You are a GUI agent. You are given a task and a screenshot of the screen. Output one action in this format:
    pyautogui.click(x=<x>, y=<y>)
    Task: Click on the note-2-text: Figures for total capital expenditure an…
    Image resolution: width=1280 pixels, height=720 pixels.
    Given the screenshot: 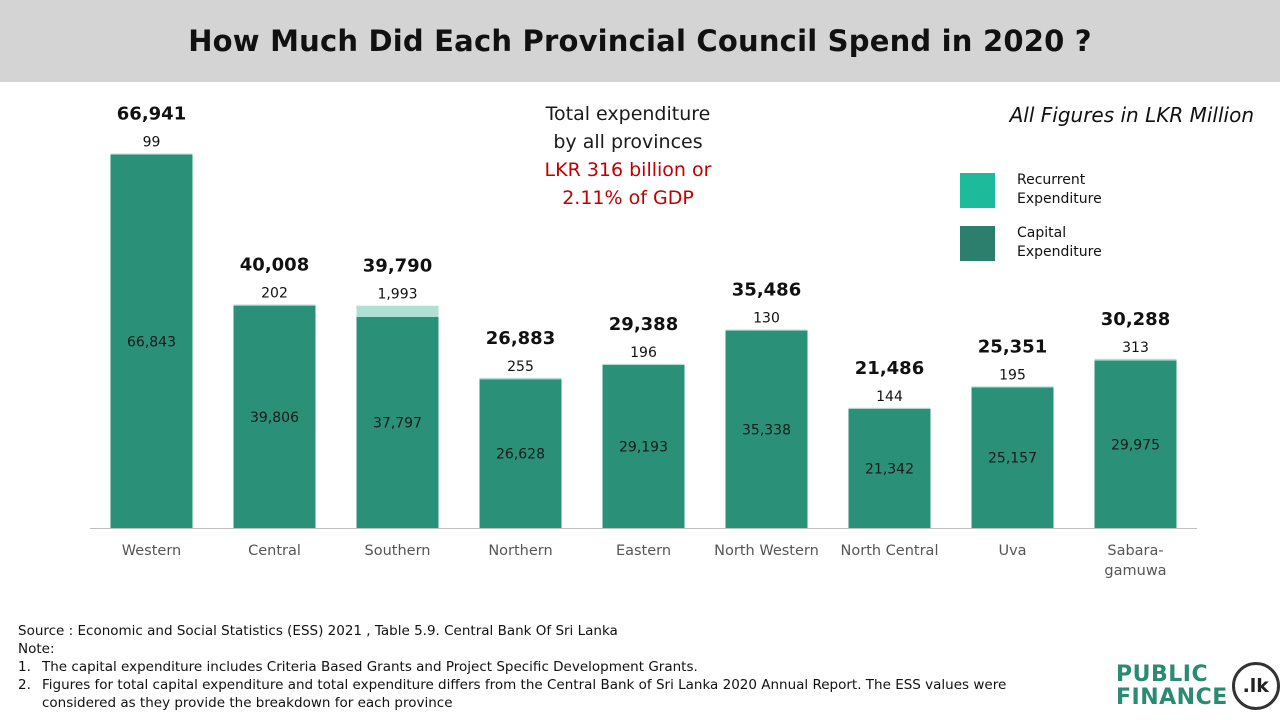 What is the action you would take?
    pyautogui.click(x=524, y=694)
    